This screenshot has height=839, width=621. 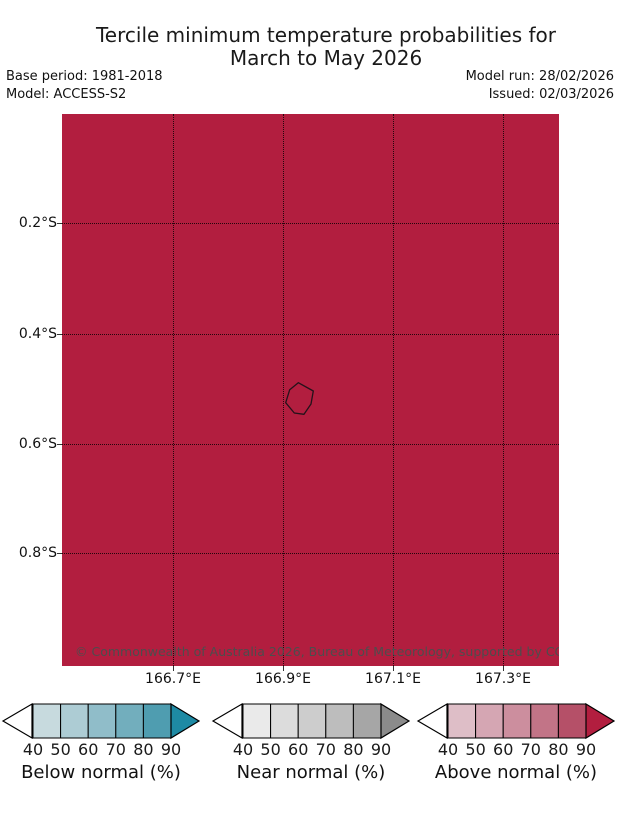 I want to click on colorbar-below-normal: 40 50 60 70 80 90, so click(x=101, y=730).